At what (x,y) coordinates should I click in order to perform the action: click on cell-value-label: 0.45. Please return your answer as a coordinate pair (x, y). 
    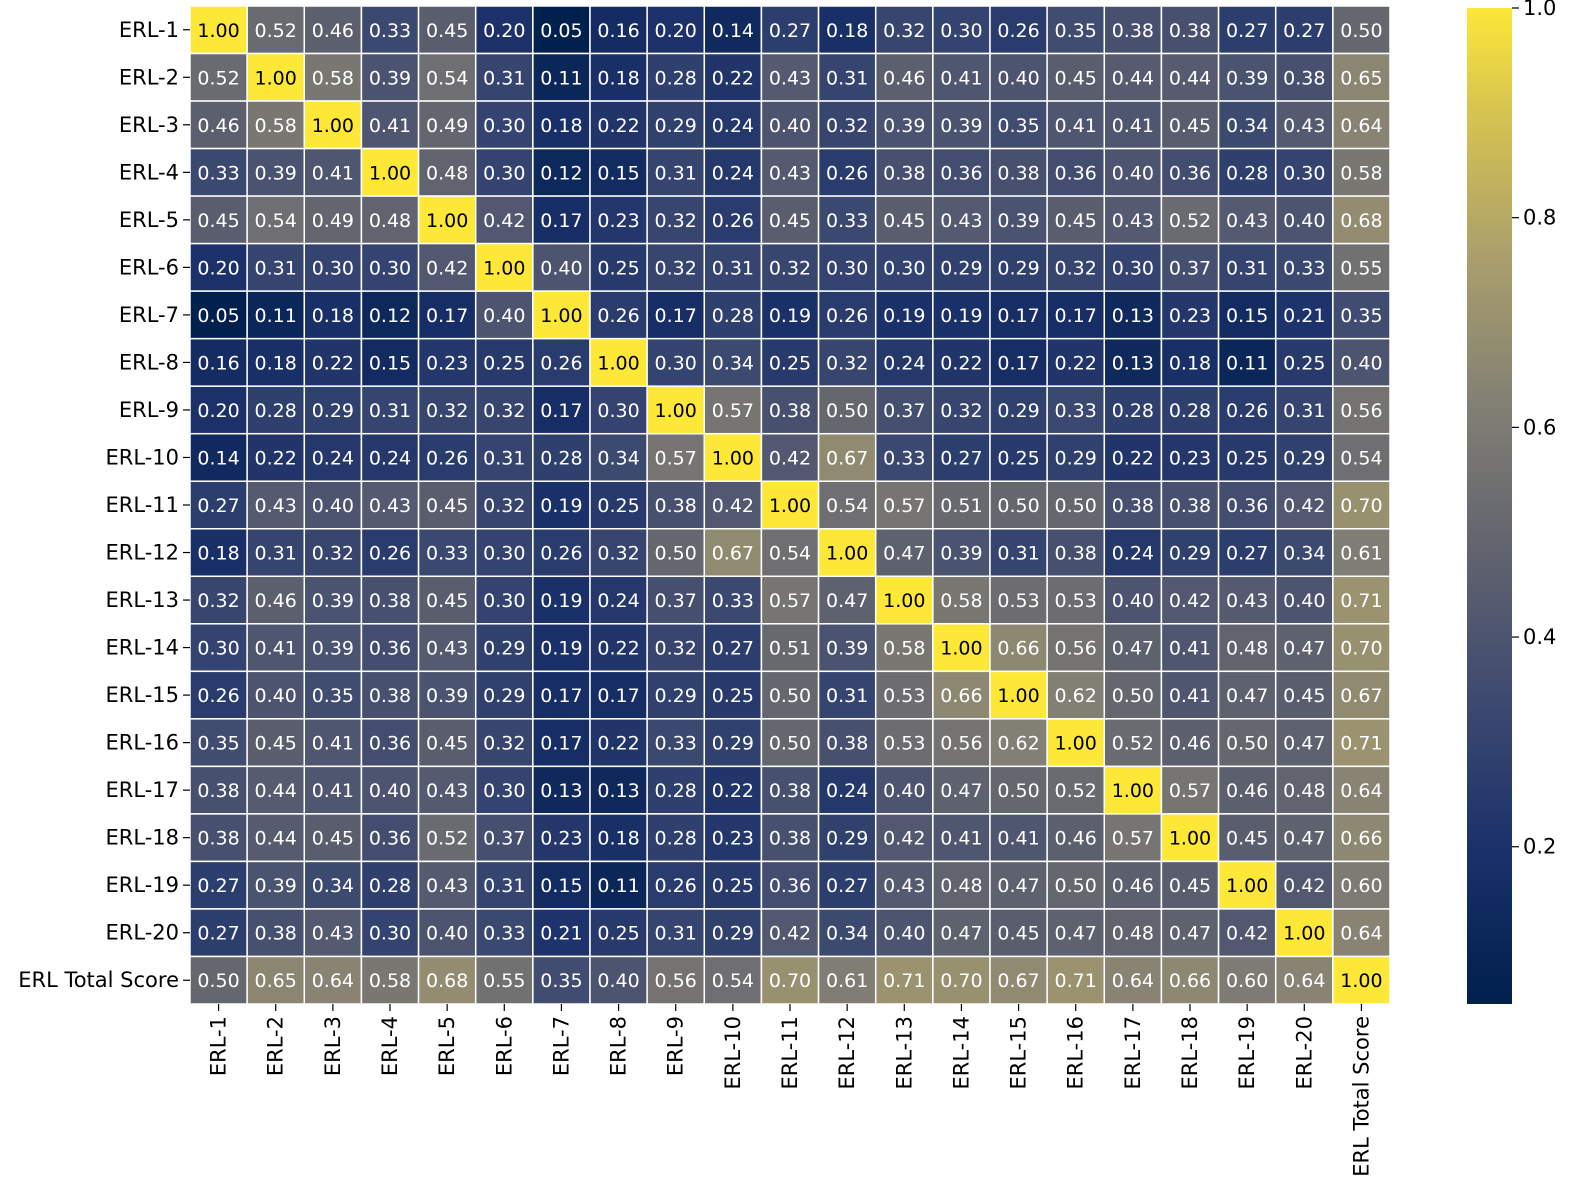
    Looking at the image, I should click on (1018, 934).